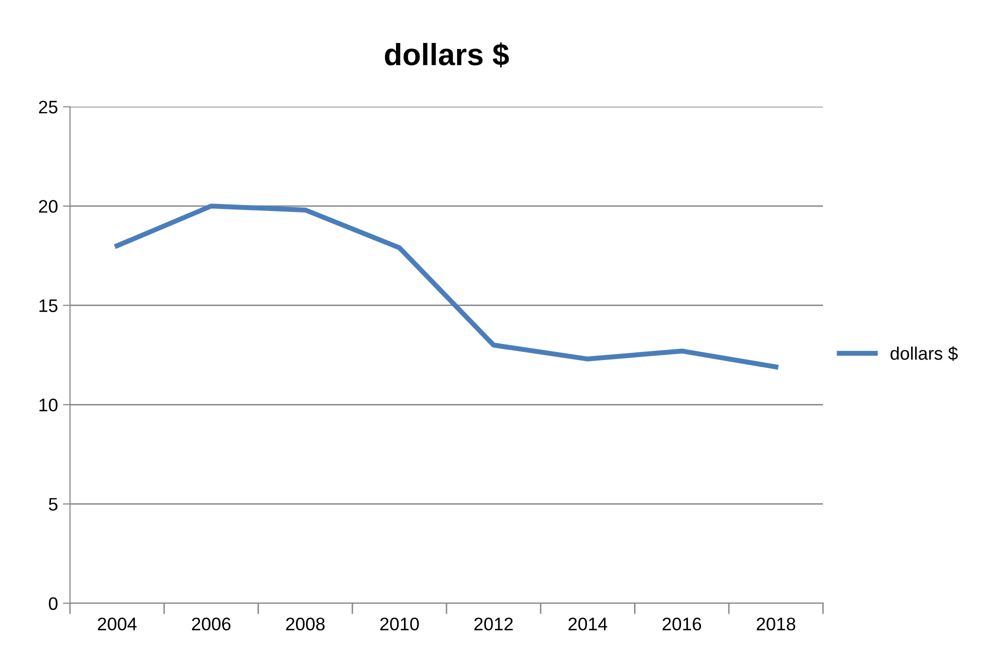  I want to click on y-tick-label: 5, so click(53, 504).